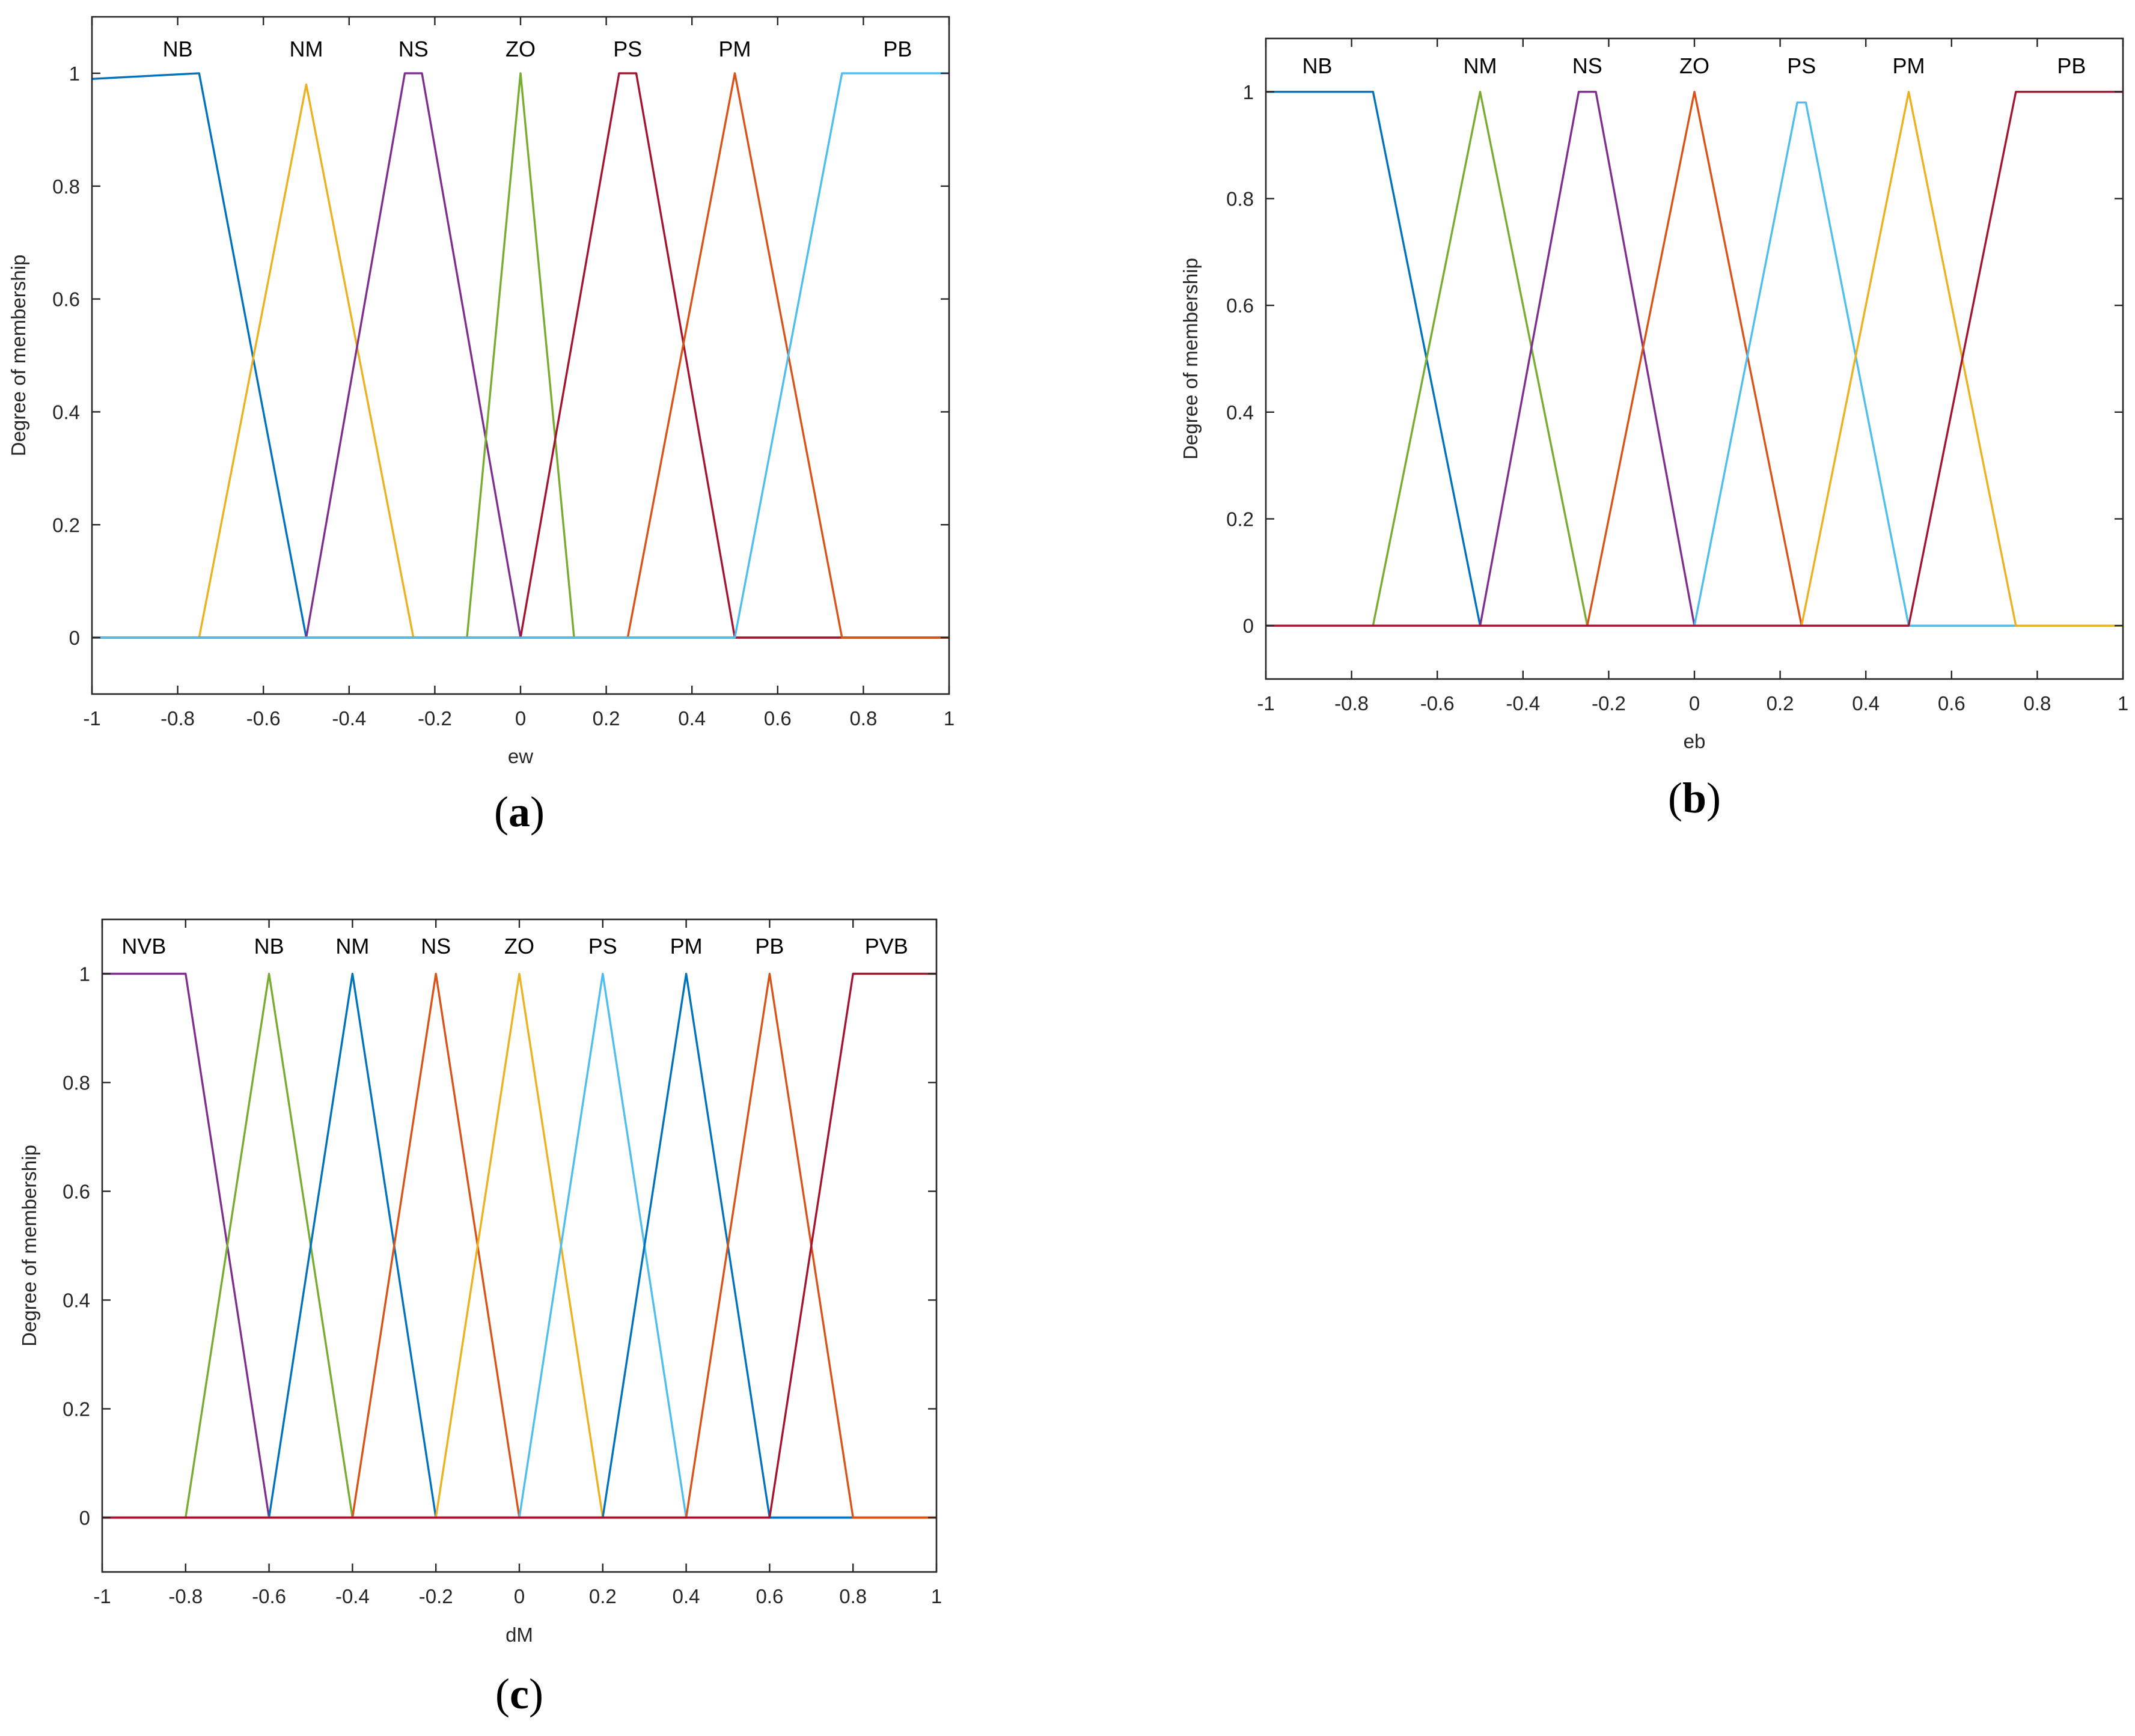  What do you see at coordinates (519, 1245) in the screenshot?
I see `series-line-pvb` at bounding box center [519, 1245].